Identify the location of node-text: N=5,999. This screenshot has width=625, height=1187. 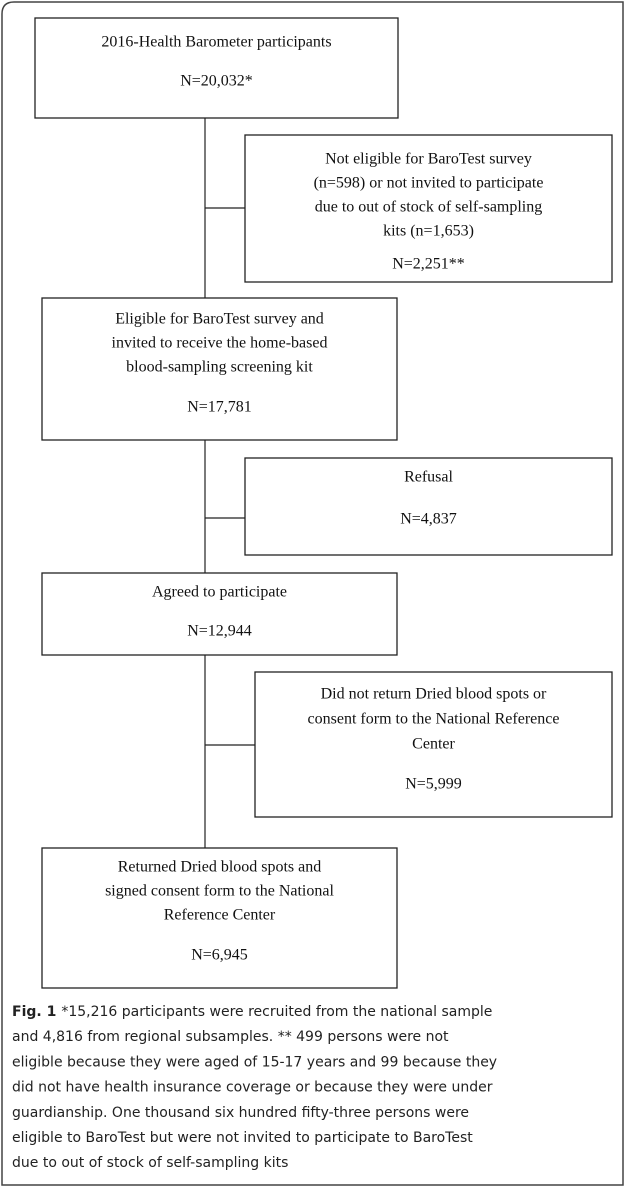
(433, 784).